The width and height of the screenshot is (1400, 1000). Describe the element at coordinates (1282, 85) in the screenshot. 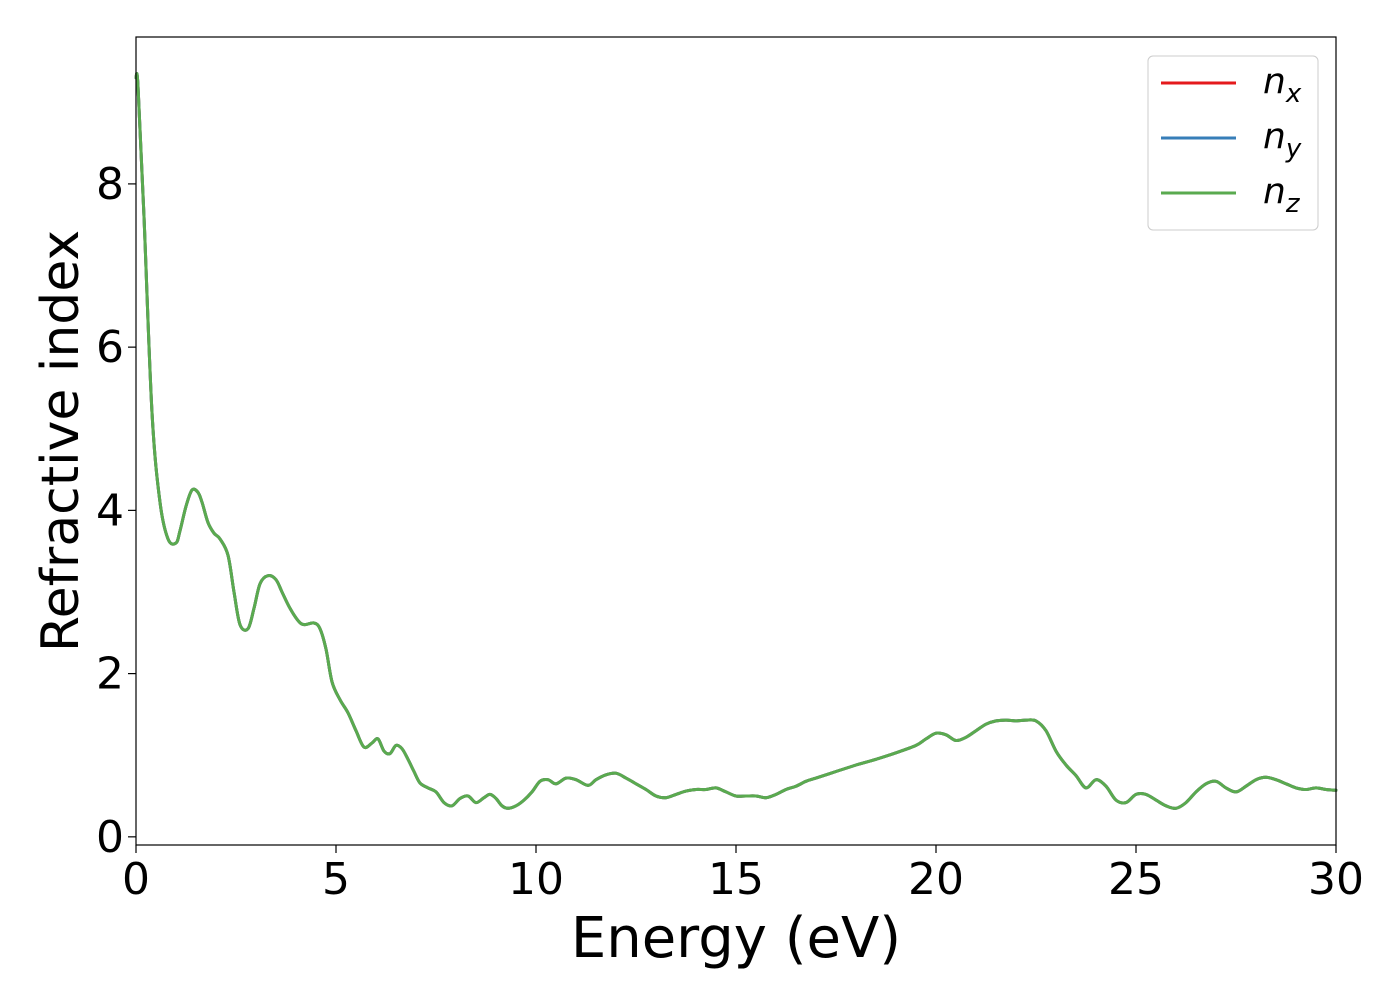

I see `legend-label-n-x: nx` at that location.